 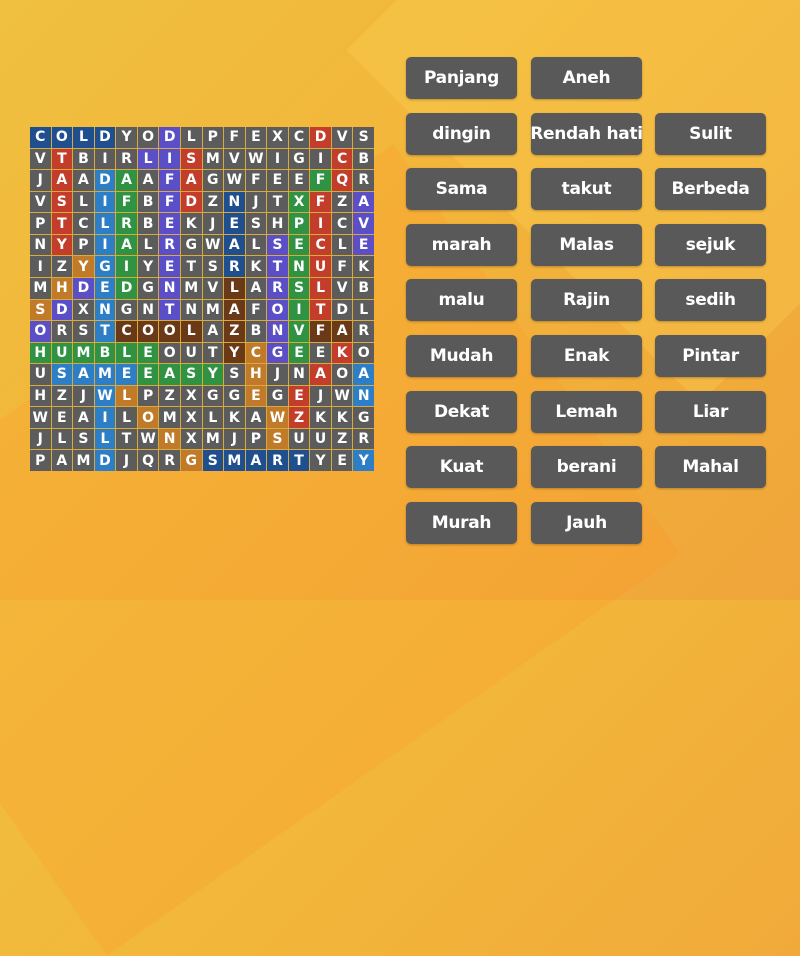 I want to click on word-button: Jauh, so click(x=586, y=522).